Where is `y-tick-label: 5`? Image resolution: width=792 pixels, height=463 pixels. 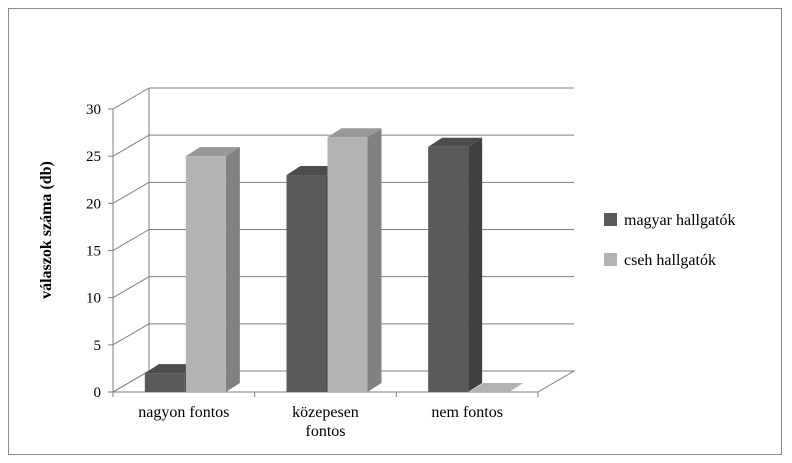
y-tick-label: 5 is located at coordinates (98, 346).